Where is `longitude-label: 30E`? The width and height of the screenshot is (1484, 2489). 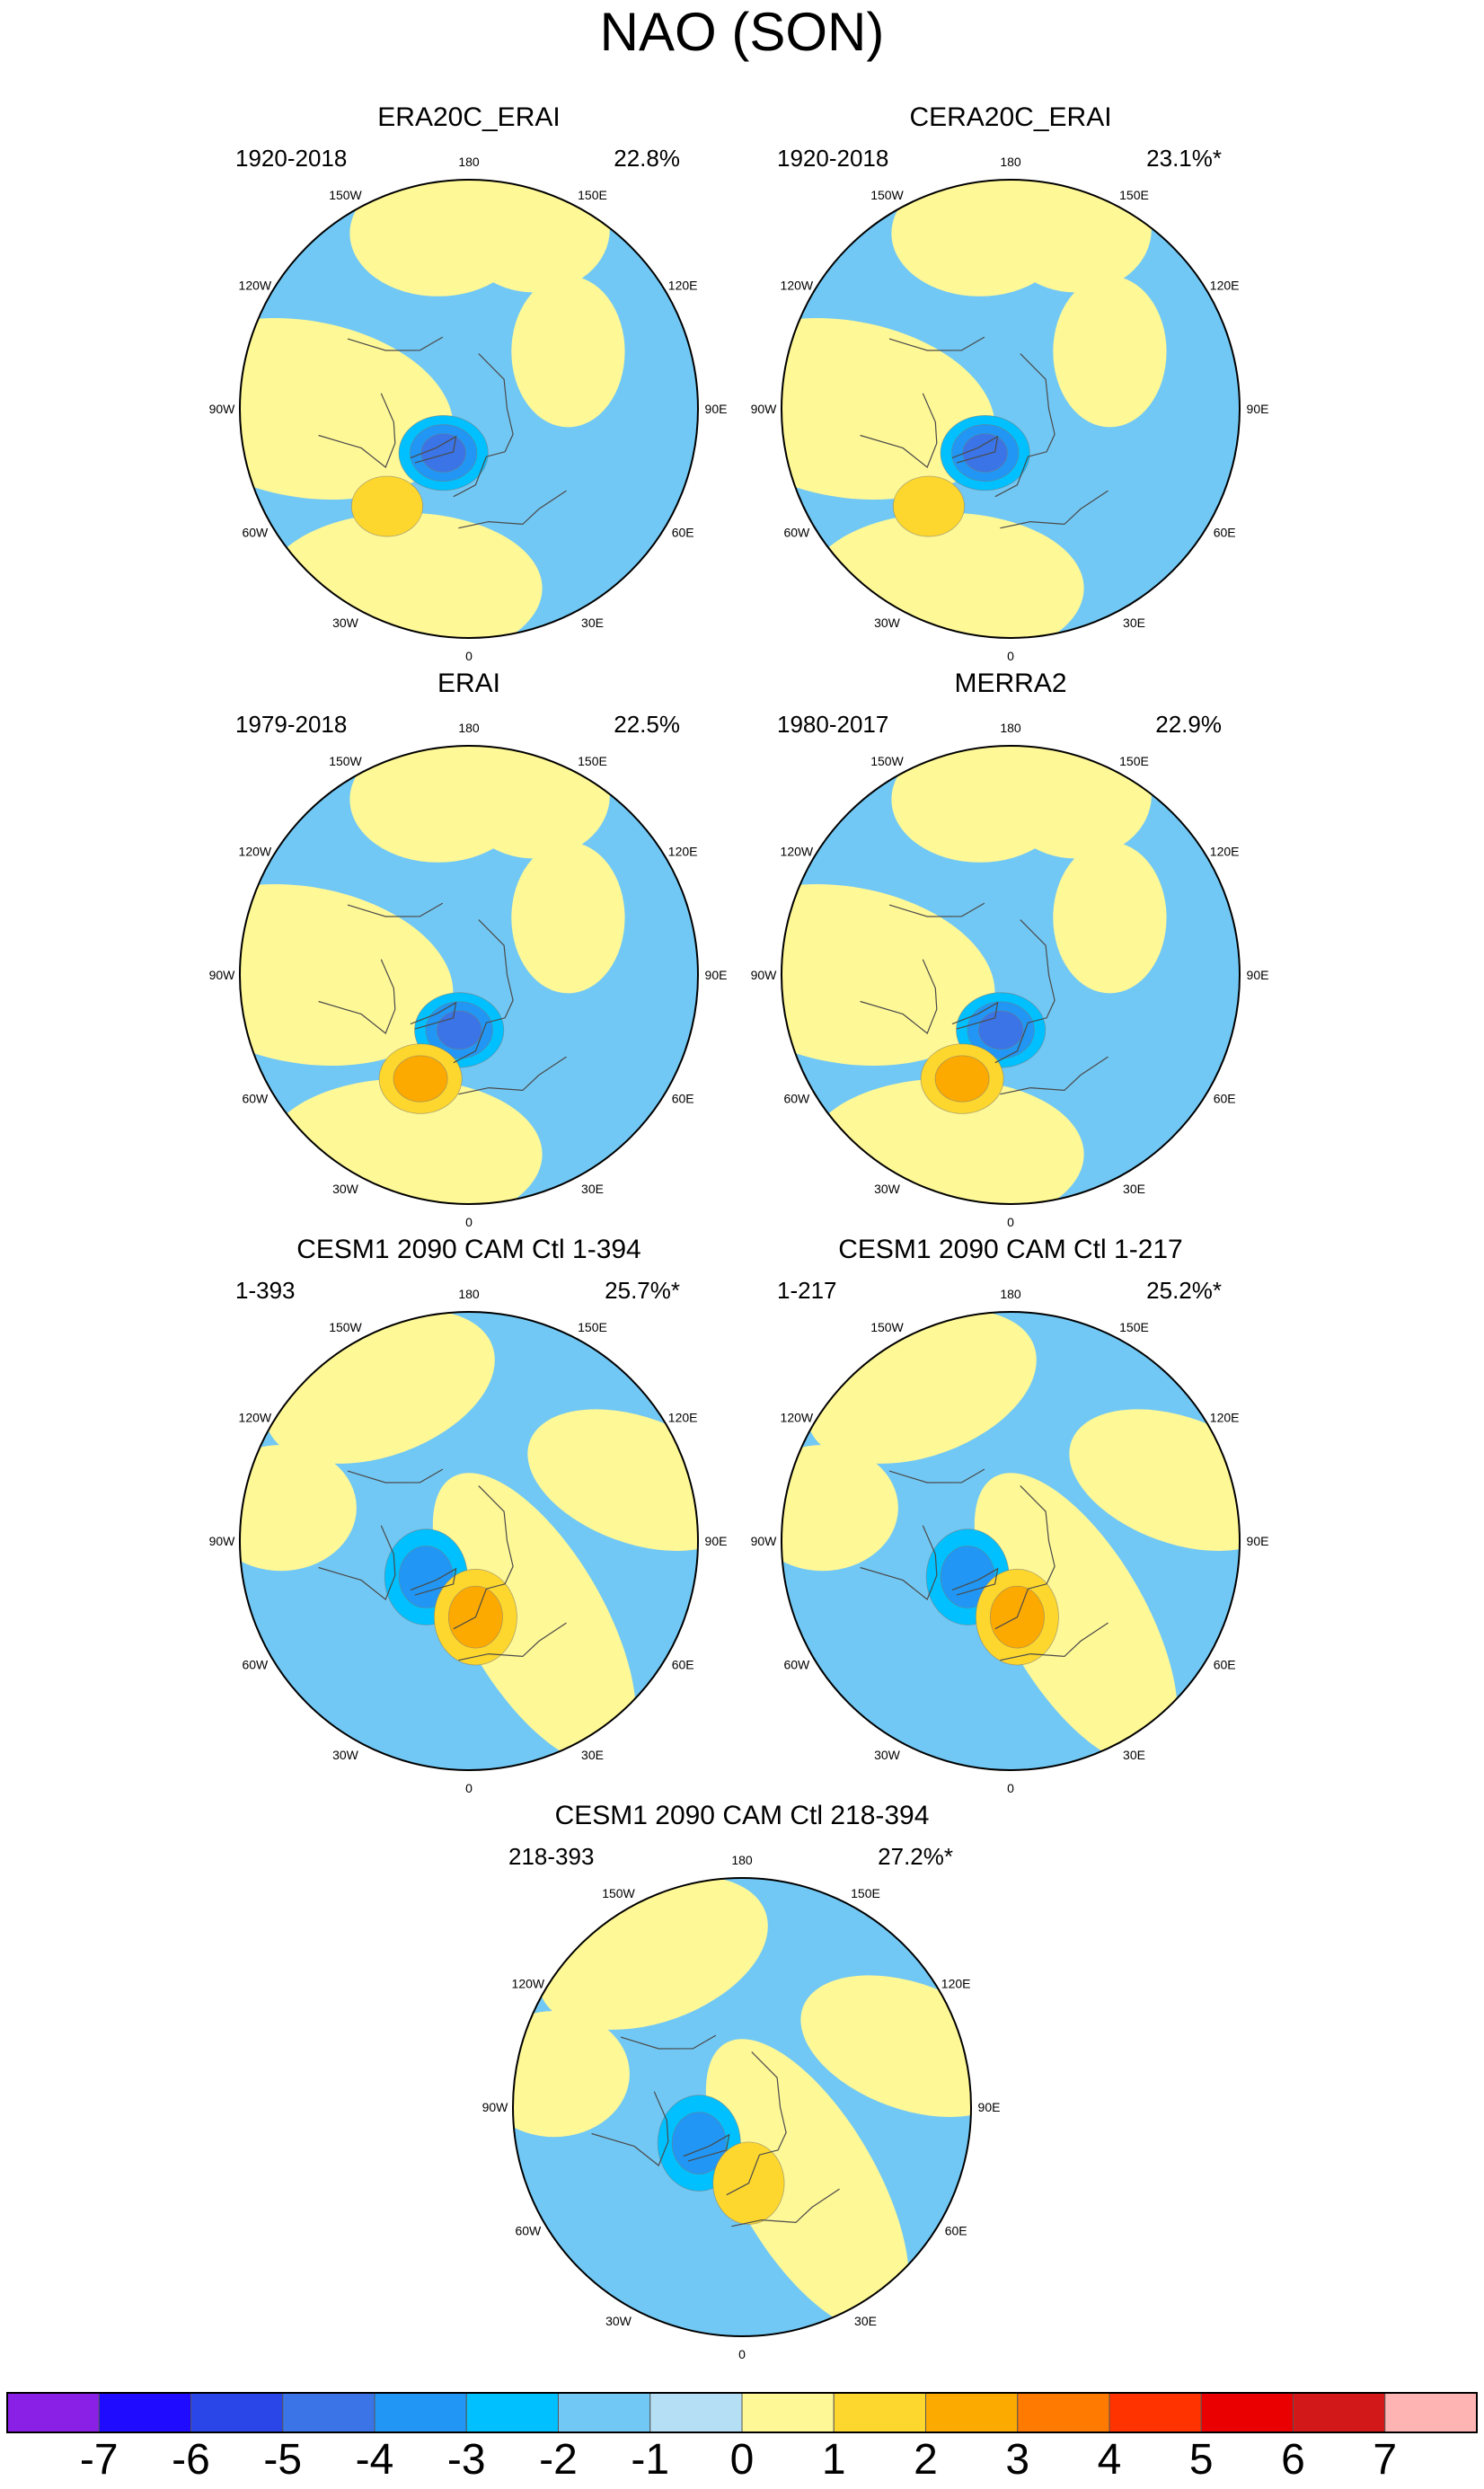
longitude-label: 30E is located at coordinates (592, 1755).